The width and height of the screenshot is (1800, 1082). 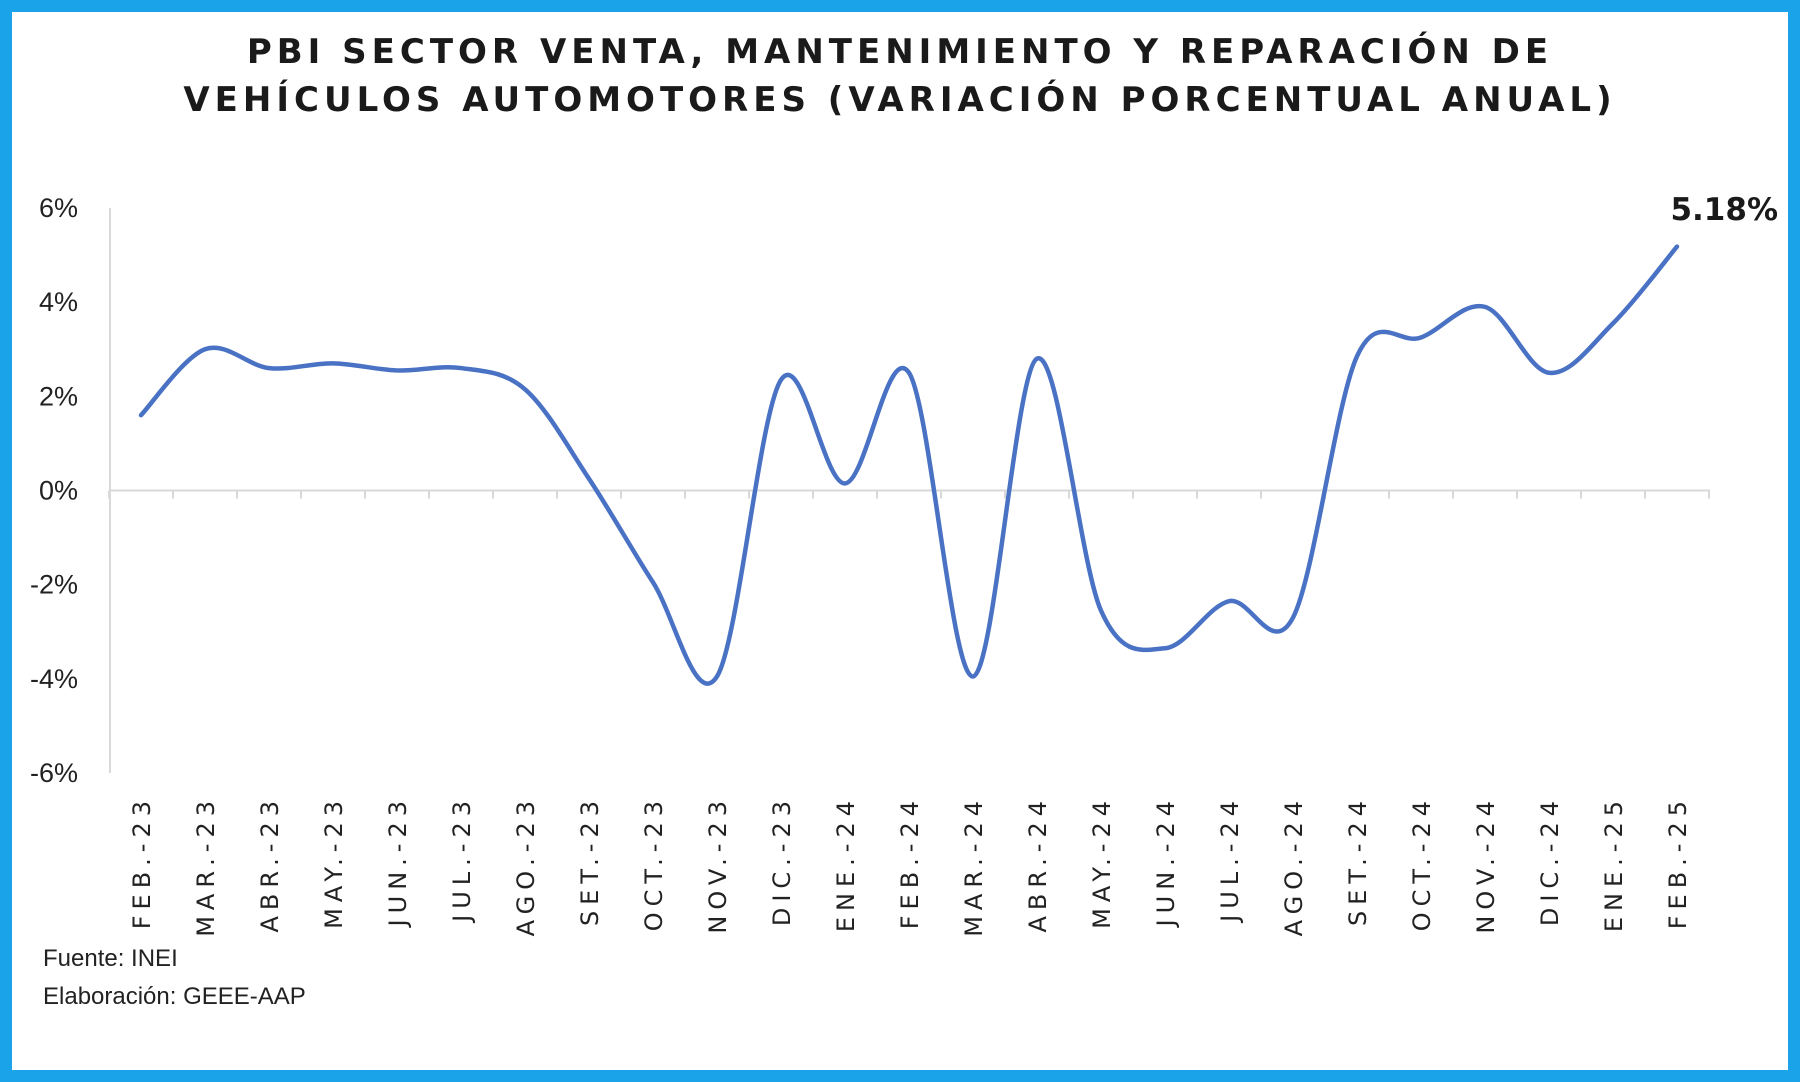 What do you see at coordinates (174, 996) in the screenshot?
I see `credit-note: Elaboración: GEEE-AAP` at bounding box center [174, 996].